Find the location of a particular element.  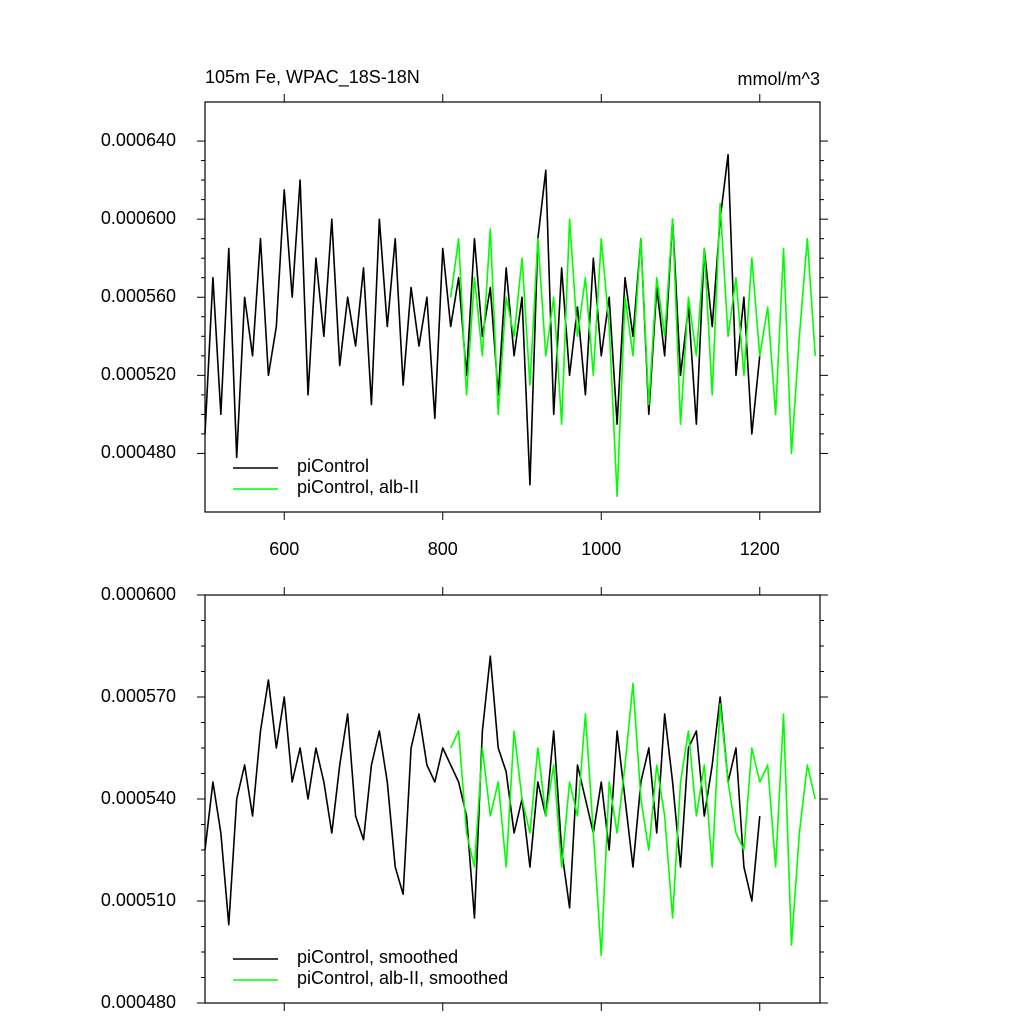

y-tick-label: 0.000640 is located at coordinates (138, 140).